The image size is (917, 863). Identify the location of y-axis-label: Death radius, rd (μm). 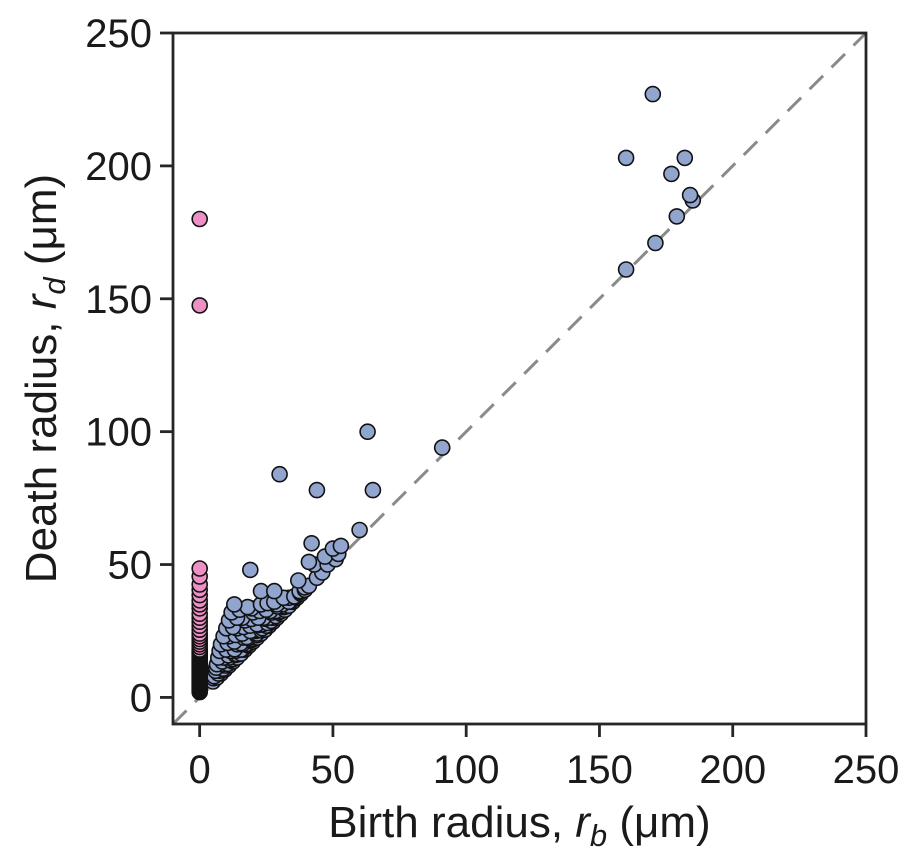
(44, 378).